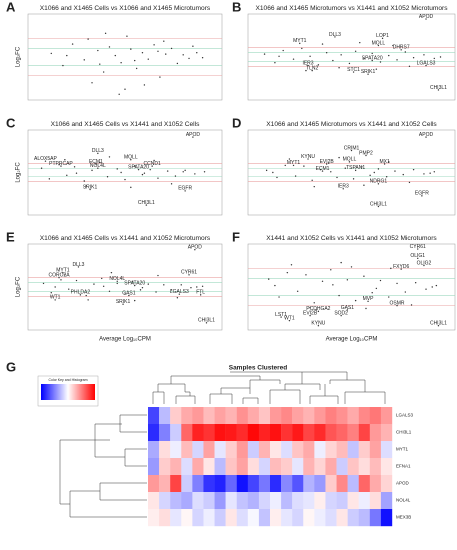 The width and height of the screenshot is (457, 550). Describe the element at coordinates (55, 298) in the screenshot. I see `gene-label: WT1` at that location.